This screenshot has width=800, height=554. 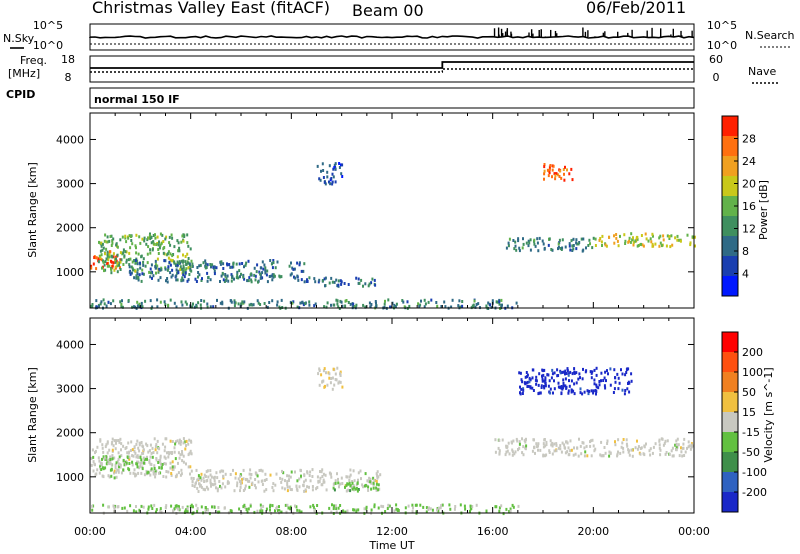 I want to click on nsearch-tick-bottom: 10^0, so click(x=722, y=45).